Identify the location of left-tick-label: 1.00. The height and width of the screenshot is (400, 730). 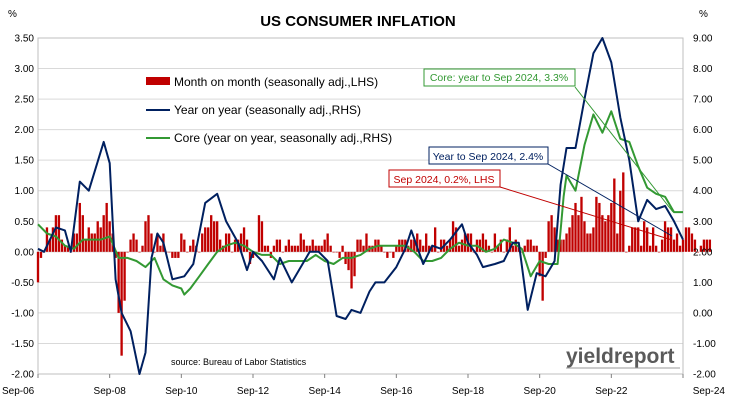
(25, 191).